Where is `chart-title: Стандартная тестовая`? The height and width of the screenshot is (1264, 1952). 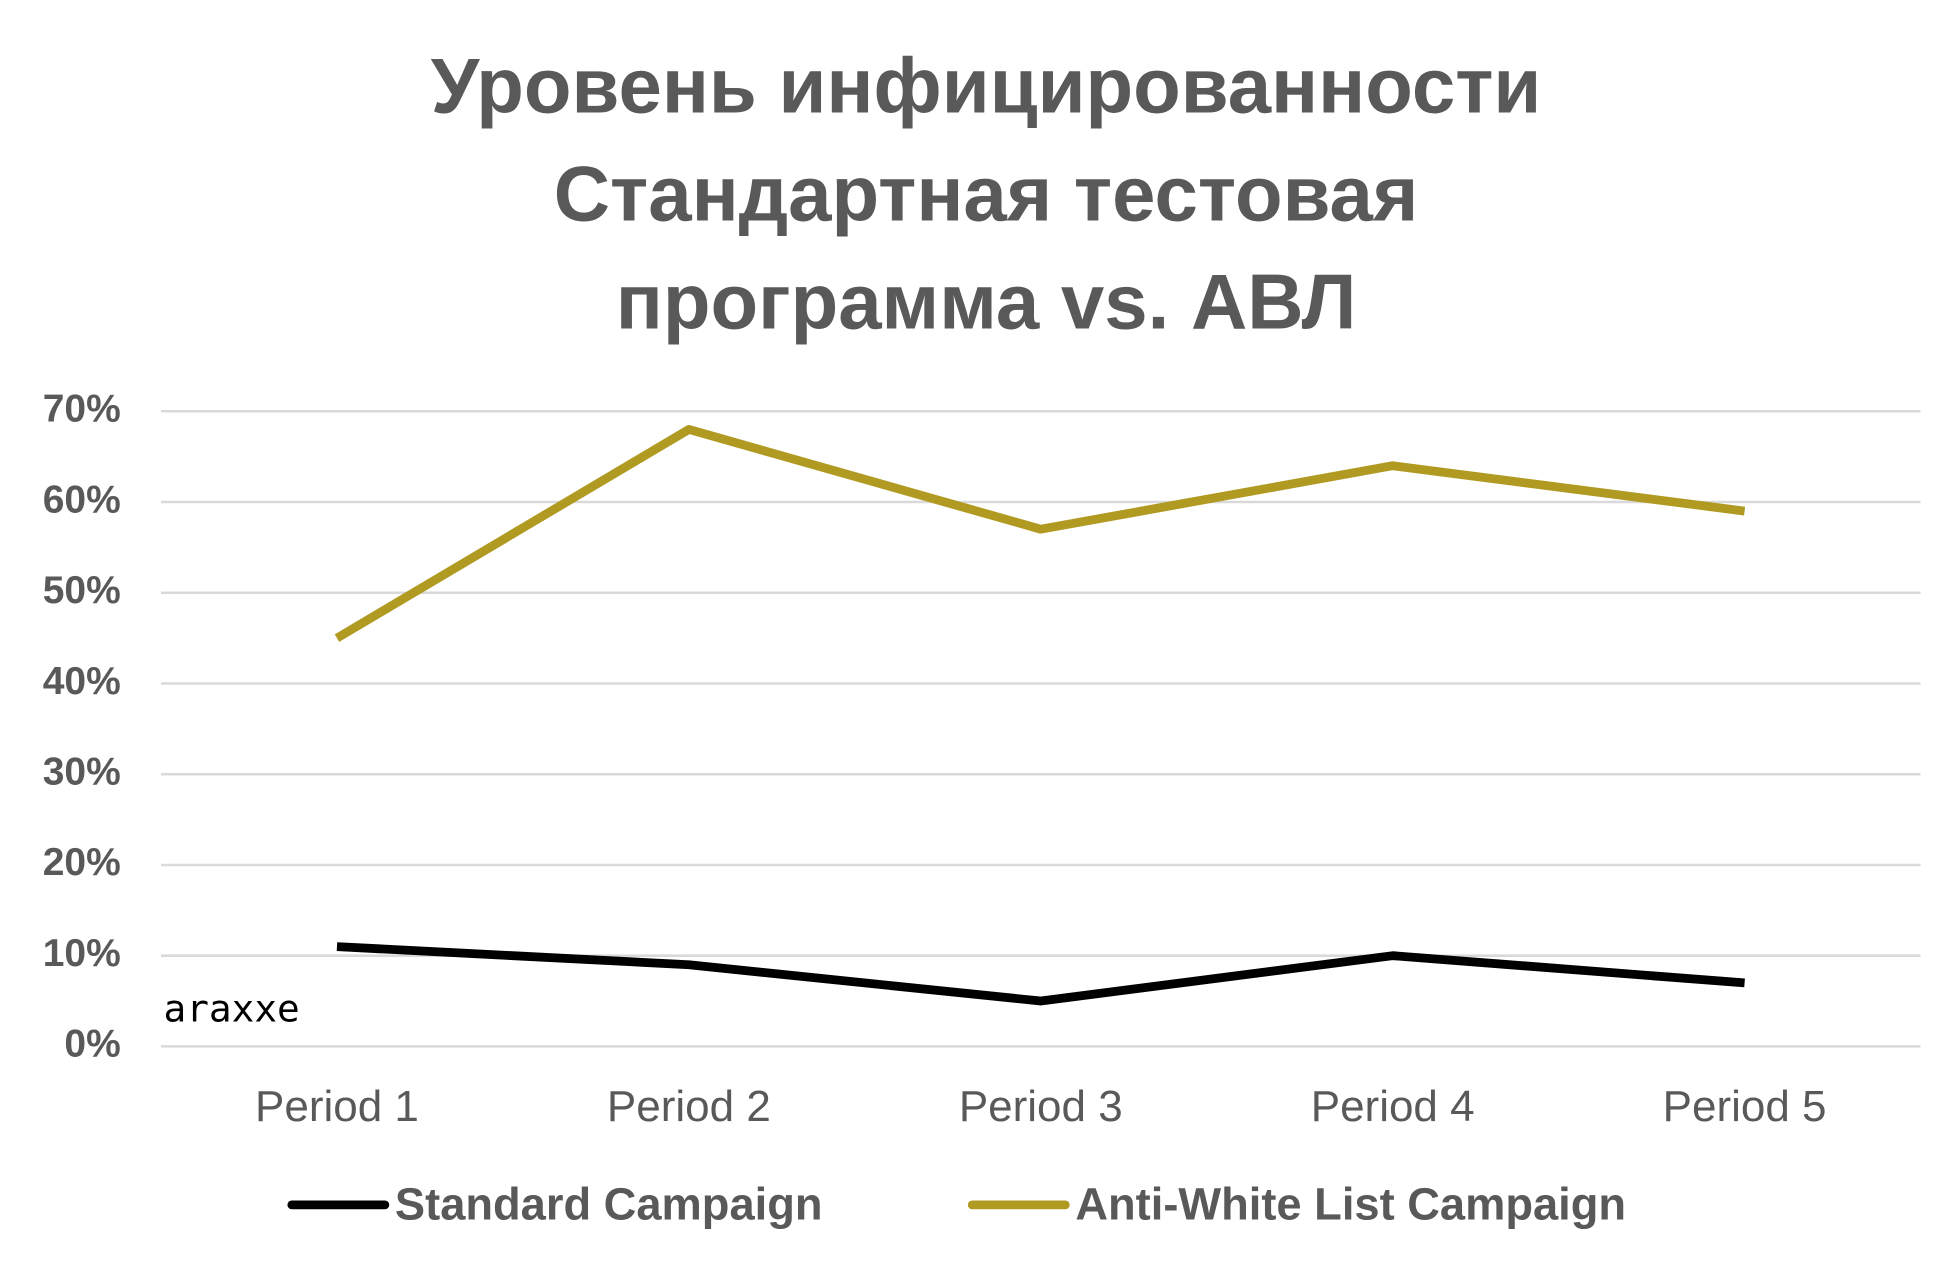
chart-title: Стандартная тестовая is located at coordinates (986, 194).